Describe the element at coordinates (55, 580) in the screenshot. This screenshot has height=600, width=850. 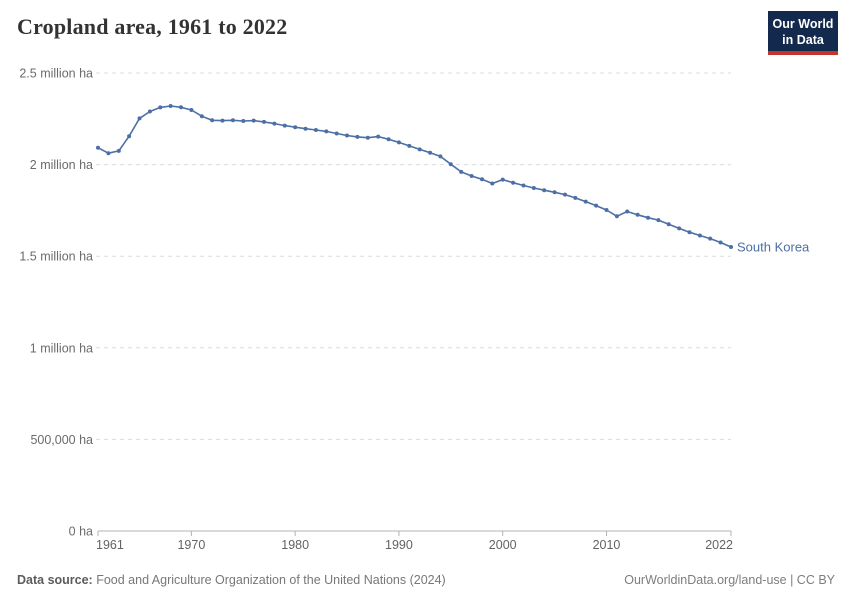
I see `data-source-label: Data source:` at that location.